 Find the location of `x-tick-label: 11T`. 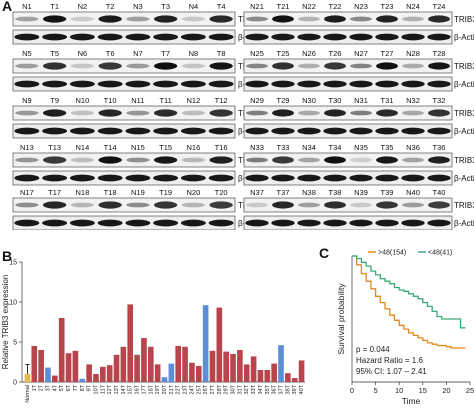

x-tick-label: 11T is located at coordinates (103, 389).